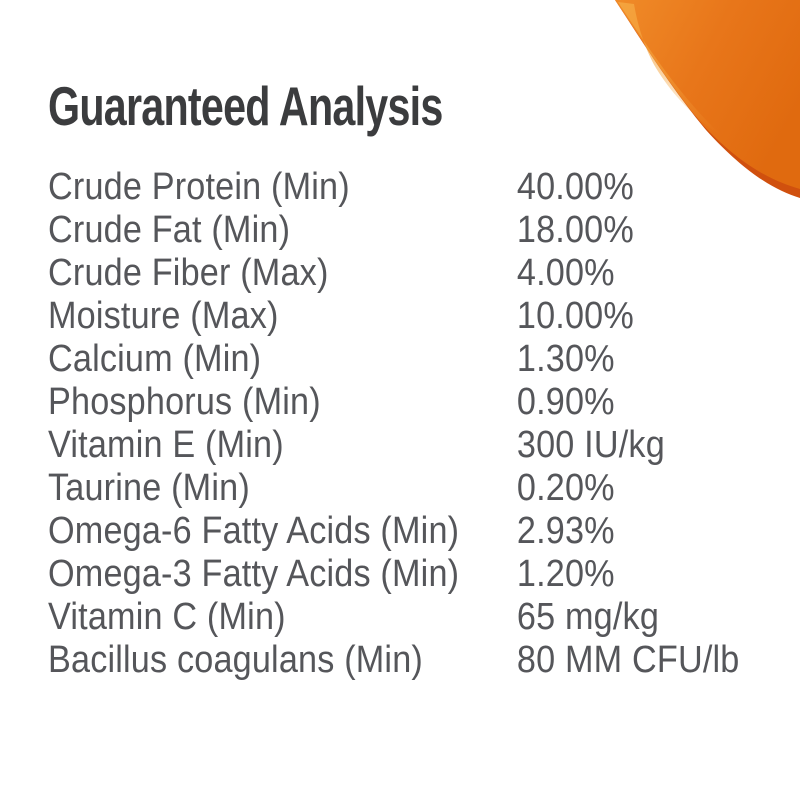 The width and height of the screenshot is (800, 800). I want to click on table-row: Omega-3 Fatty Acids (Min) 1.20%, so click(381, 574).